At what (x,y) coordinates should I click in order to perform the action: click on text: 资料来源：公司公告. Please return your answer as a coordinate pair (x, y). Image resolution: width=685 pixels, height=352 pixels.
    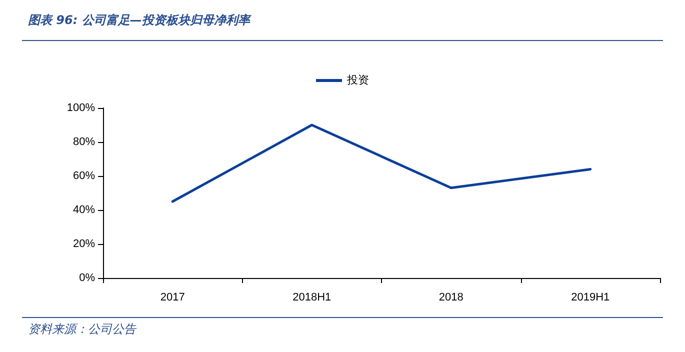
    Looking at the image, I should click on (82, 329).